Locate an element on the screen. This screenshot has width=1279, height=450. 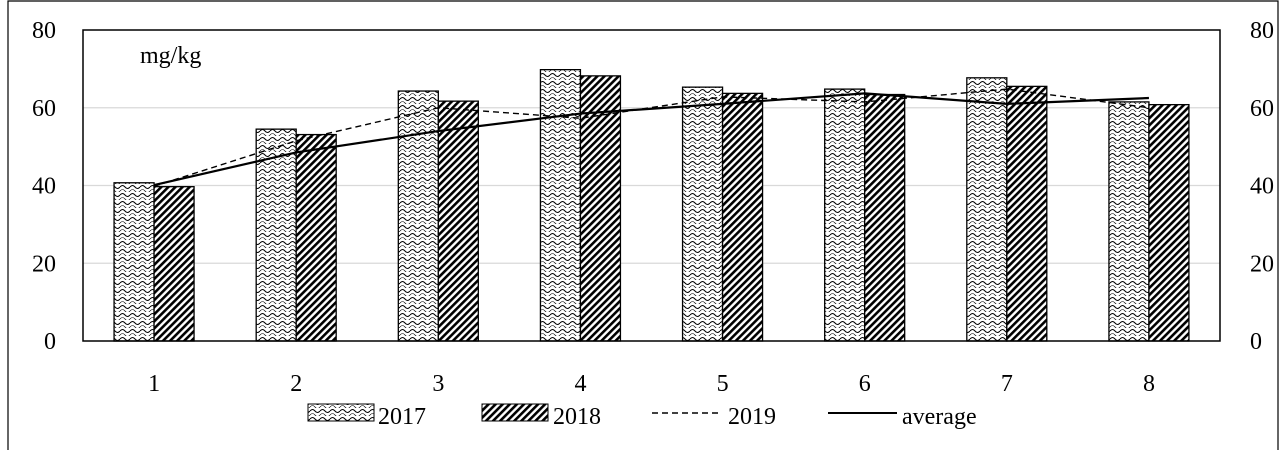
x-tick-label: 6 is located at coordinates (865, 384).